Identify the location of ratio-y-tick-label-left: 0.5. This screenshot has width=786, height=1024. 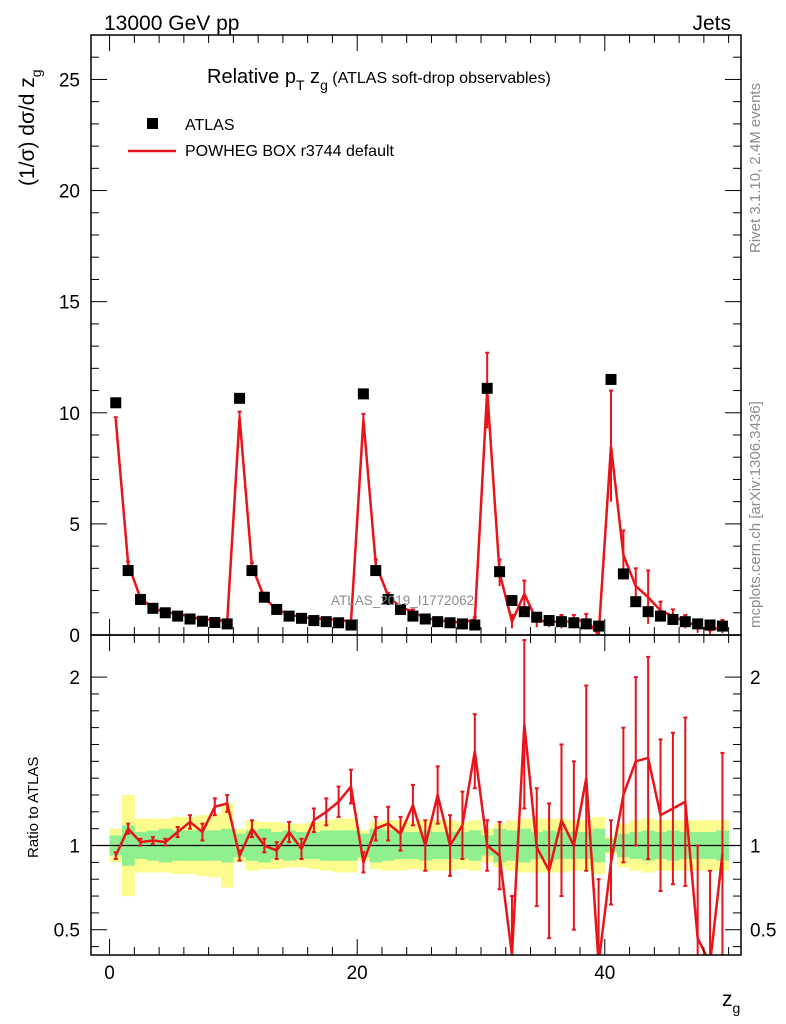
(67, 931).